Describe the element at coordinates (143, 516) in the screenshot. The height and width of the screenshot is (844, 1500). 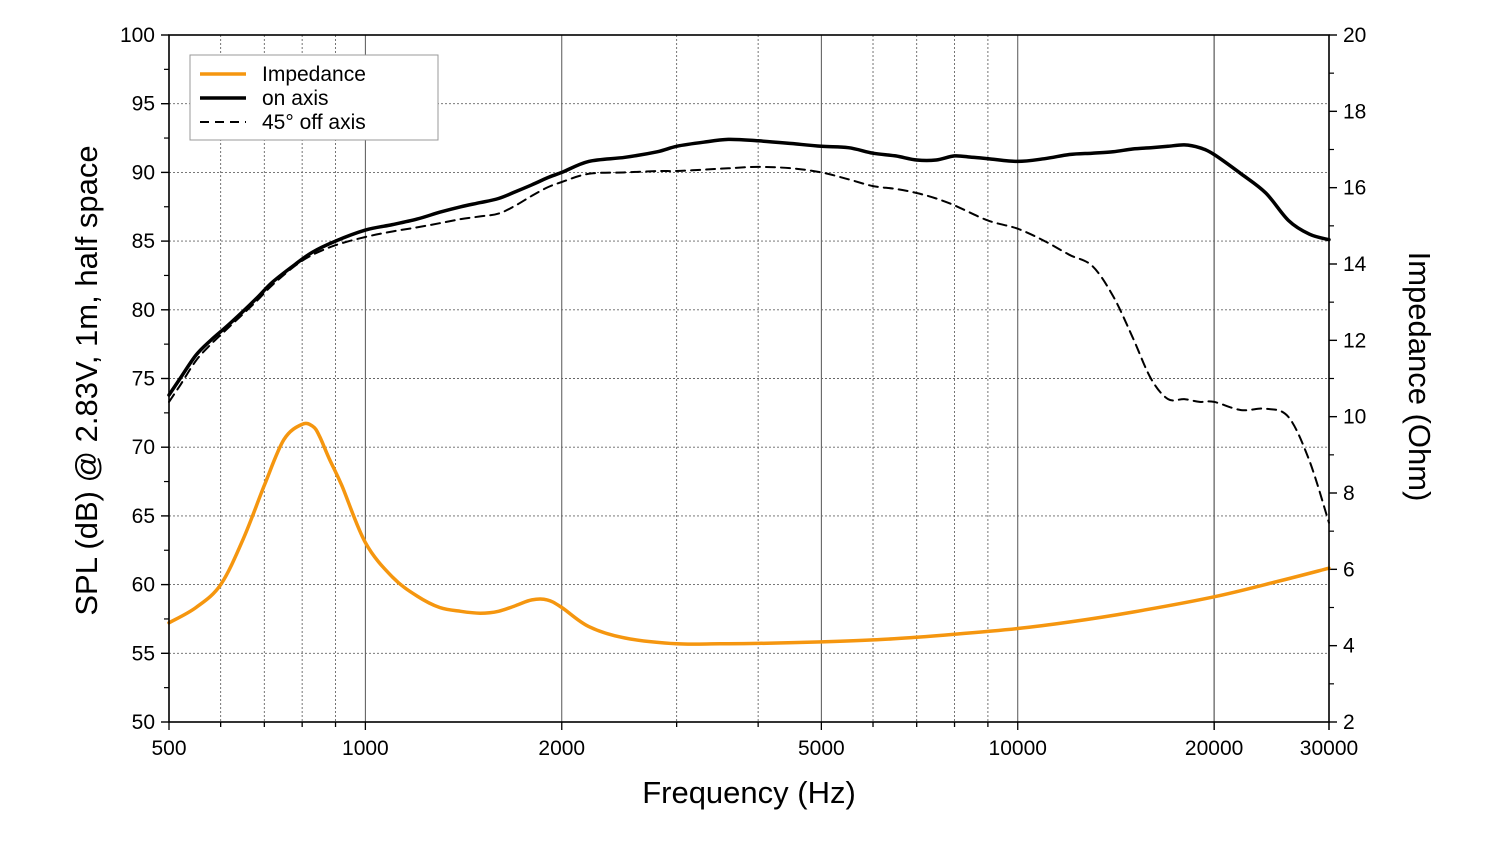
I see `y-left-tick-label: 65` at that location.